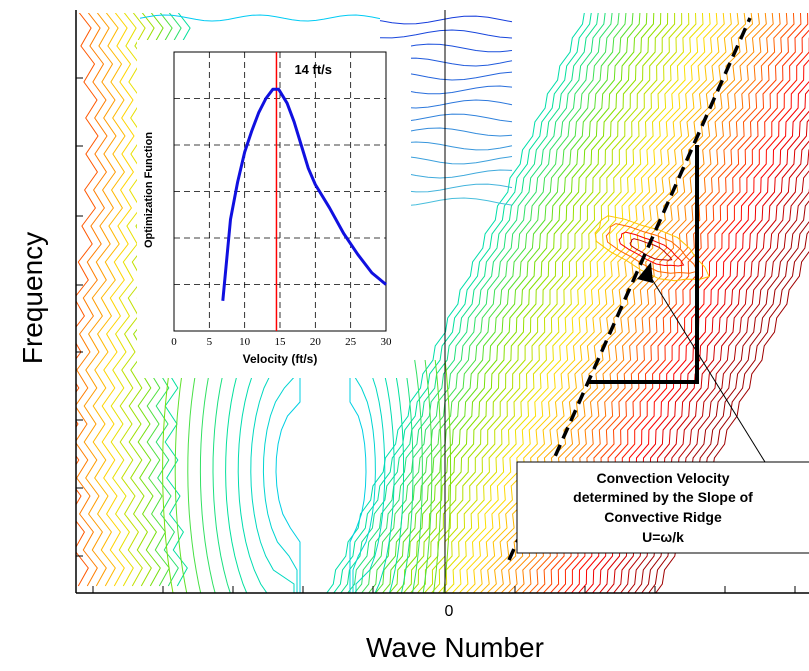 This screenshot has height=671, width=809. Describe the element at coordinates (387, 342) in the screenshot. I see `inset-x-tick-label: 30` at that location.